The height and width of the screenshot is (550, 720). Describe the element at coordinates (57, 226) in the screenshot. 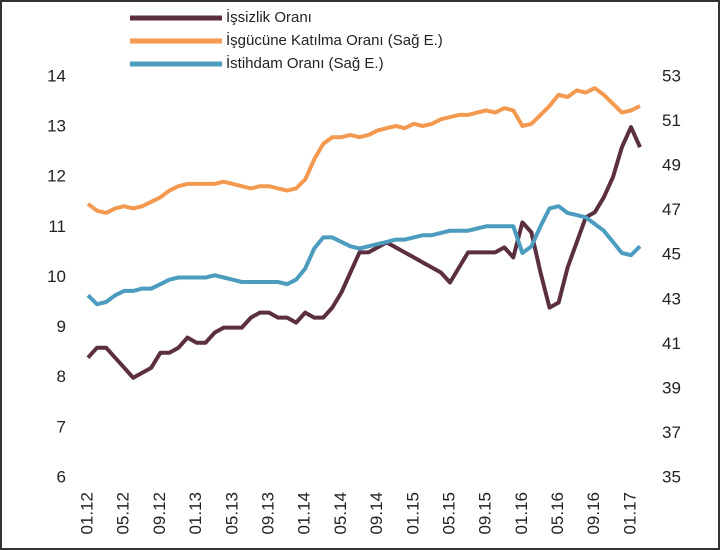

I see `y-tick-label: 11` at that location.